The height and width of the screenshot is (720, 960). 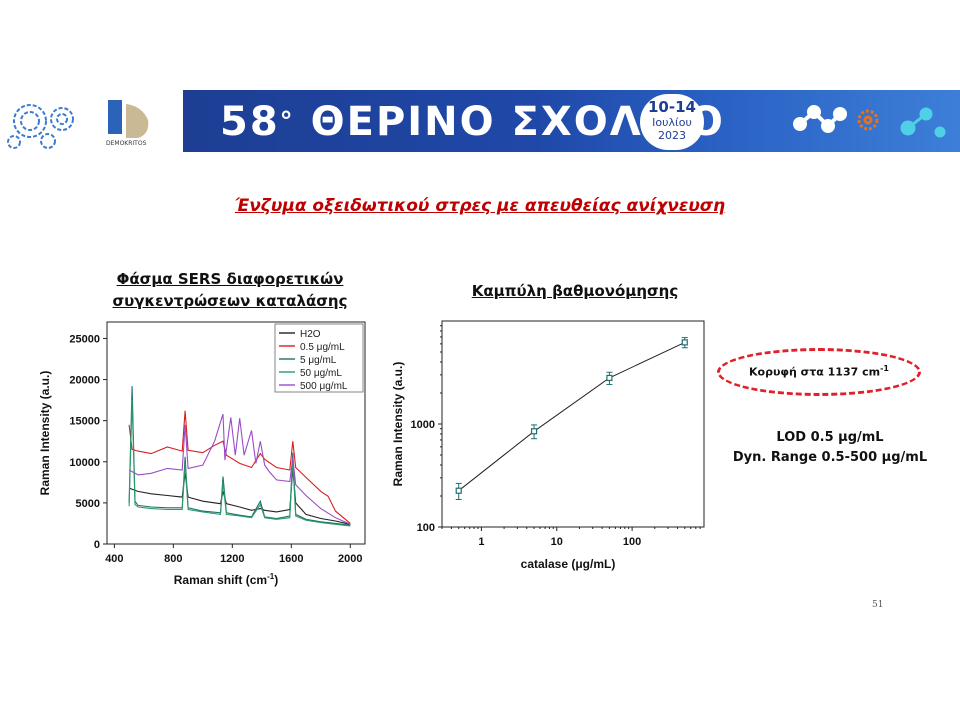 I want to click on dynamic-range-line: Dyn. Range 0.5-500 μg/mL, so click(x=830, y=457).